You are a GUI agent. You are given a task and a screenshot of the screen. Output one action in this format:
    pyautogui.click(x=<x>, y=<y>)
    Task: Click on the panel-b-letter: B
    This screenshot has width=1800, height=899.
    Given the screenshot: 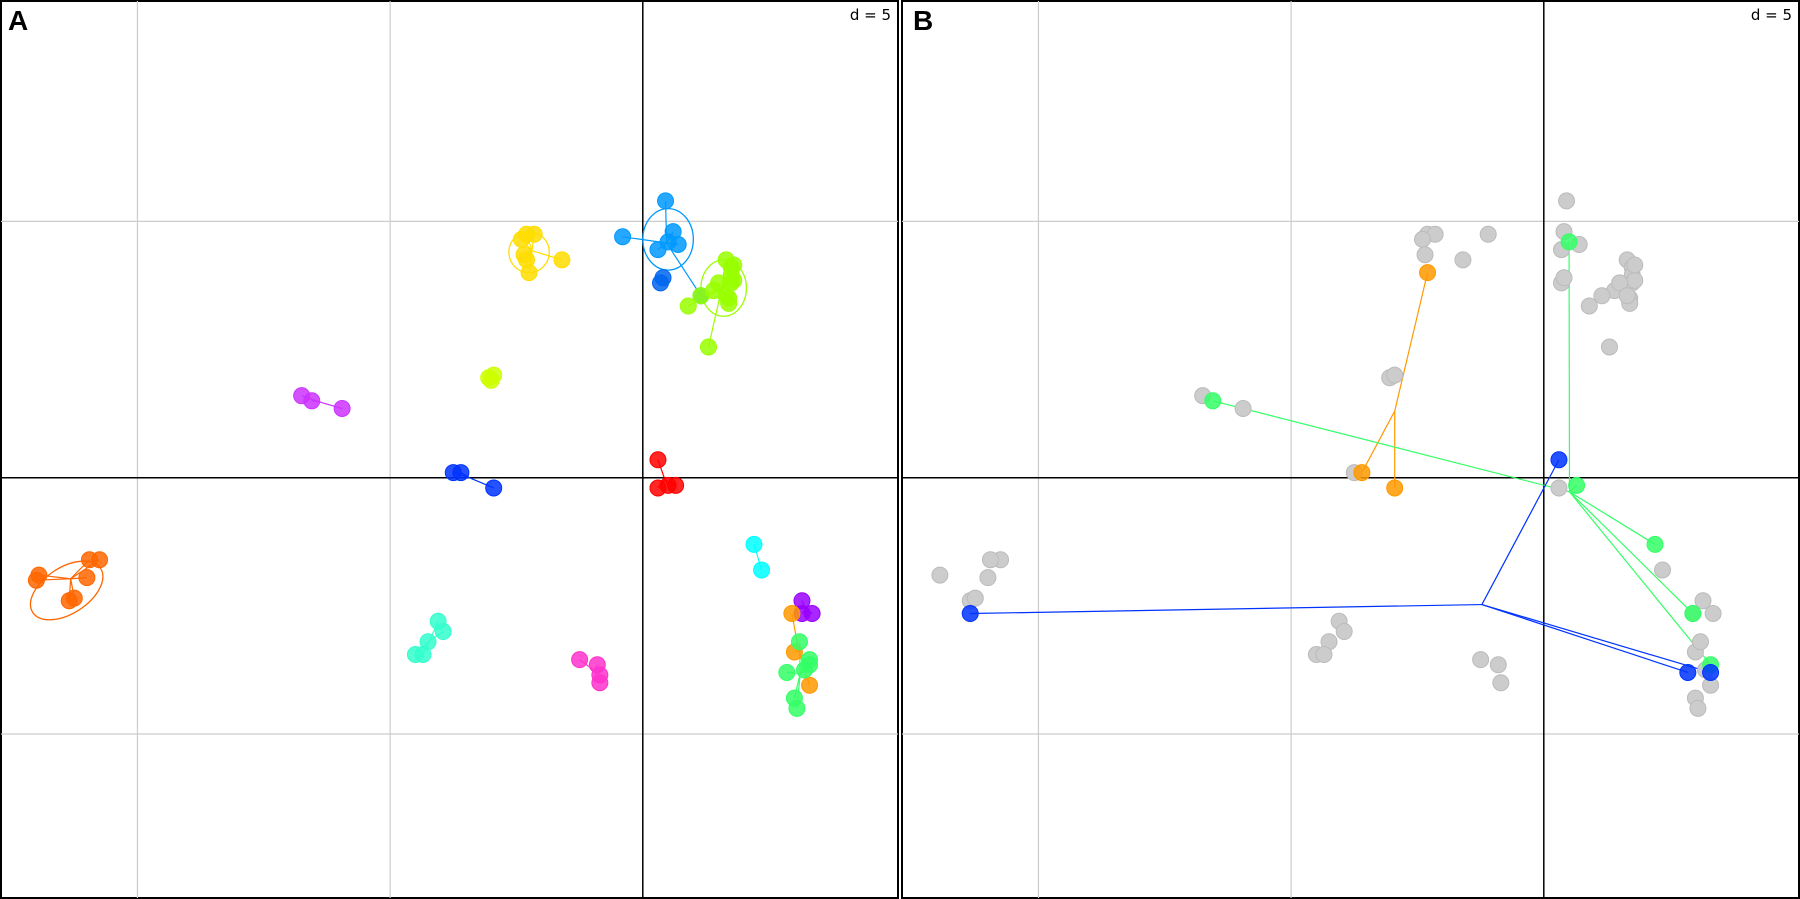 What is the action you would take?
    pyautogui.click(x=923, y=20)
    